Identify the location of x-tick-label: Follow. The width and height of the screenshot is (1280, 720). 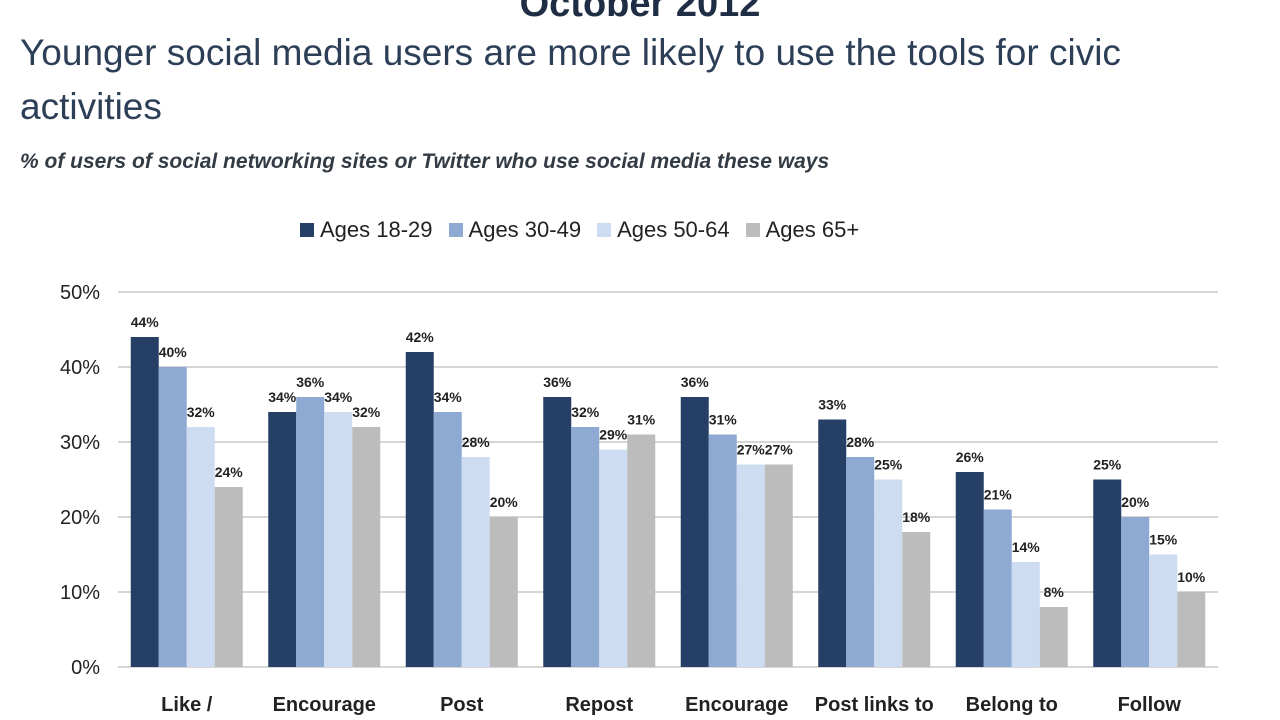
(1150, 705).